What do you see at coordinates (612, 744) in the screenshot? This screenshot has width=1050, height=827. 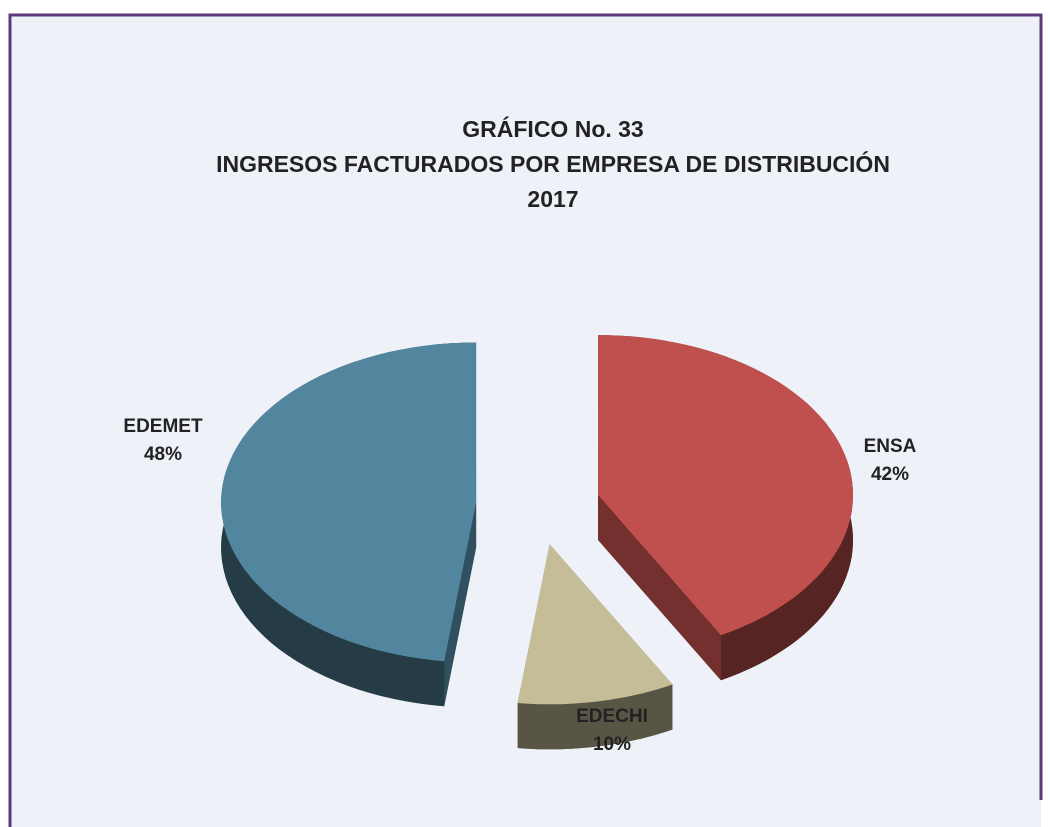 I see `slice-value: 10%` at bounding box center [612, 744].